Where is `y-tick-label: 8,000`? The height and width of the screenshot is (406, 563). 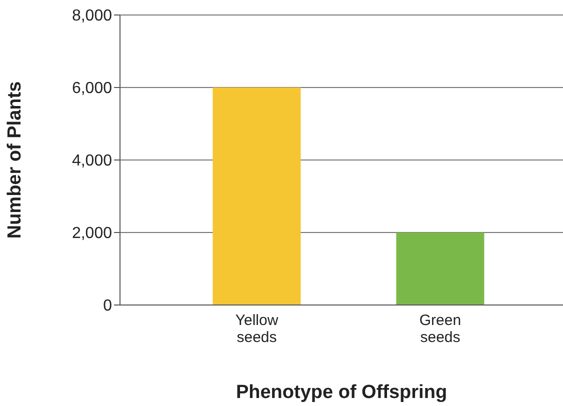 y-tick-label: 8,000 is located at coordinates (92, 16).